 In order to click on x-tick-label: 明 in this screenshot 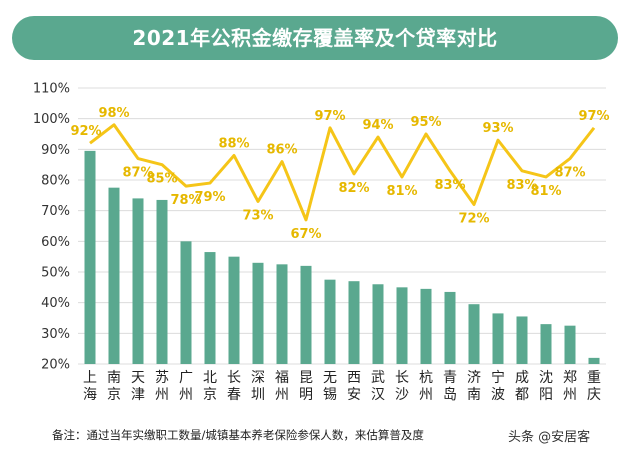, I will do `click(306, 395)`.